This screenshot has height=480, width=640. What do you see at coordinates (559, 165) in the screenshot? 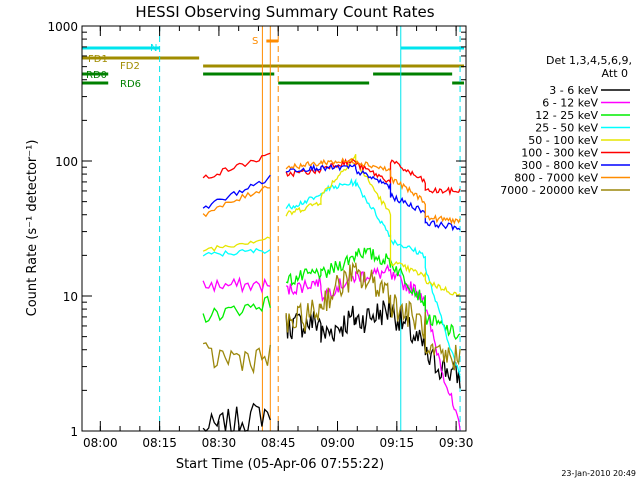
I see `legend-label-6: 300 - 800 keV` at bounding box center [559, 165].